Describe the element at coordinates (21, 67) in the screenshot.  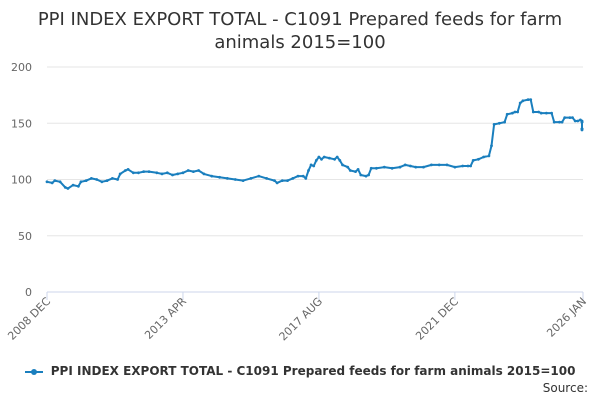
I see `y-tick-label-200: 200` at that location.